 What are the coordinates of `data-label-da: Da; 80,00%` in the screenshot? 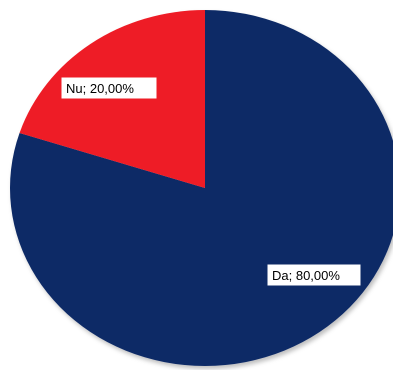 It's located at (314, 275).